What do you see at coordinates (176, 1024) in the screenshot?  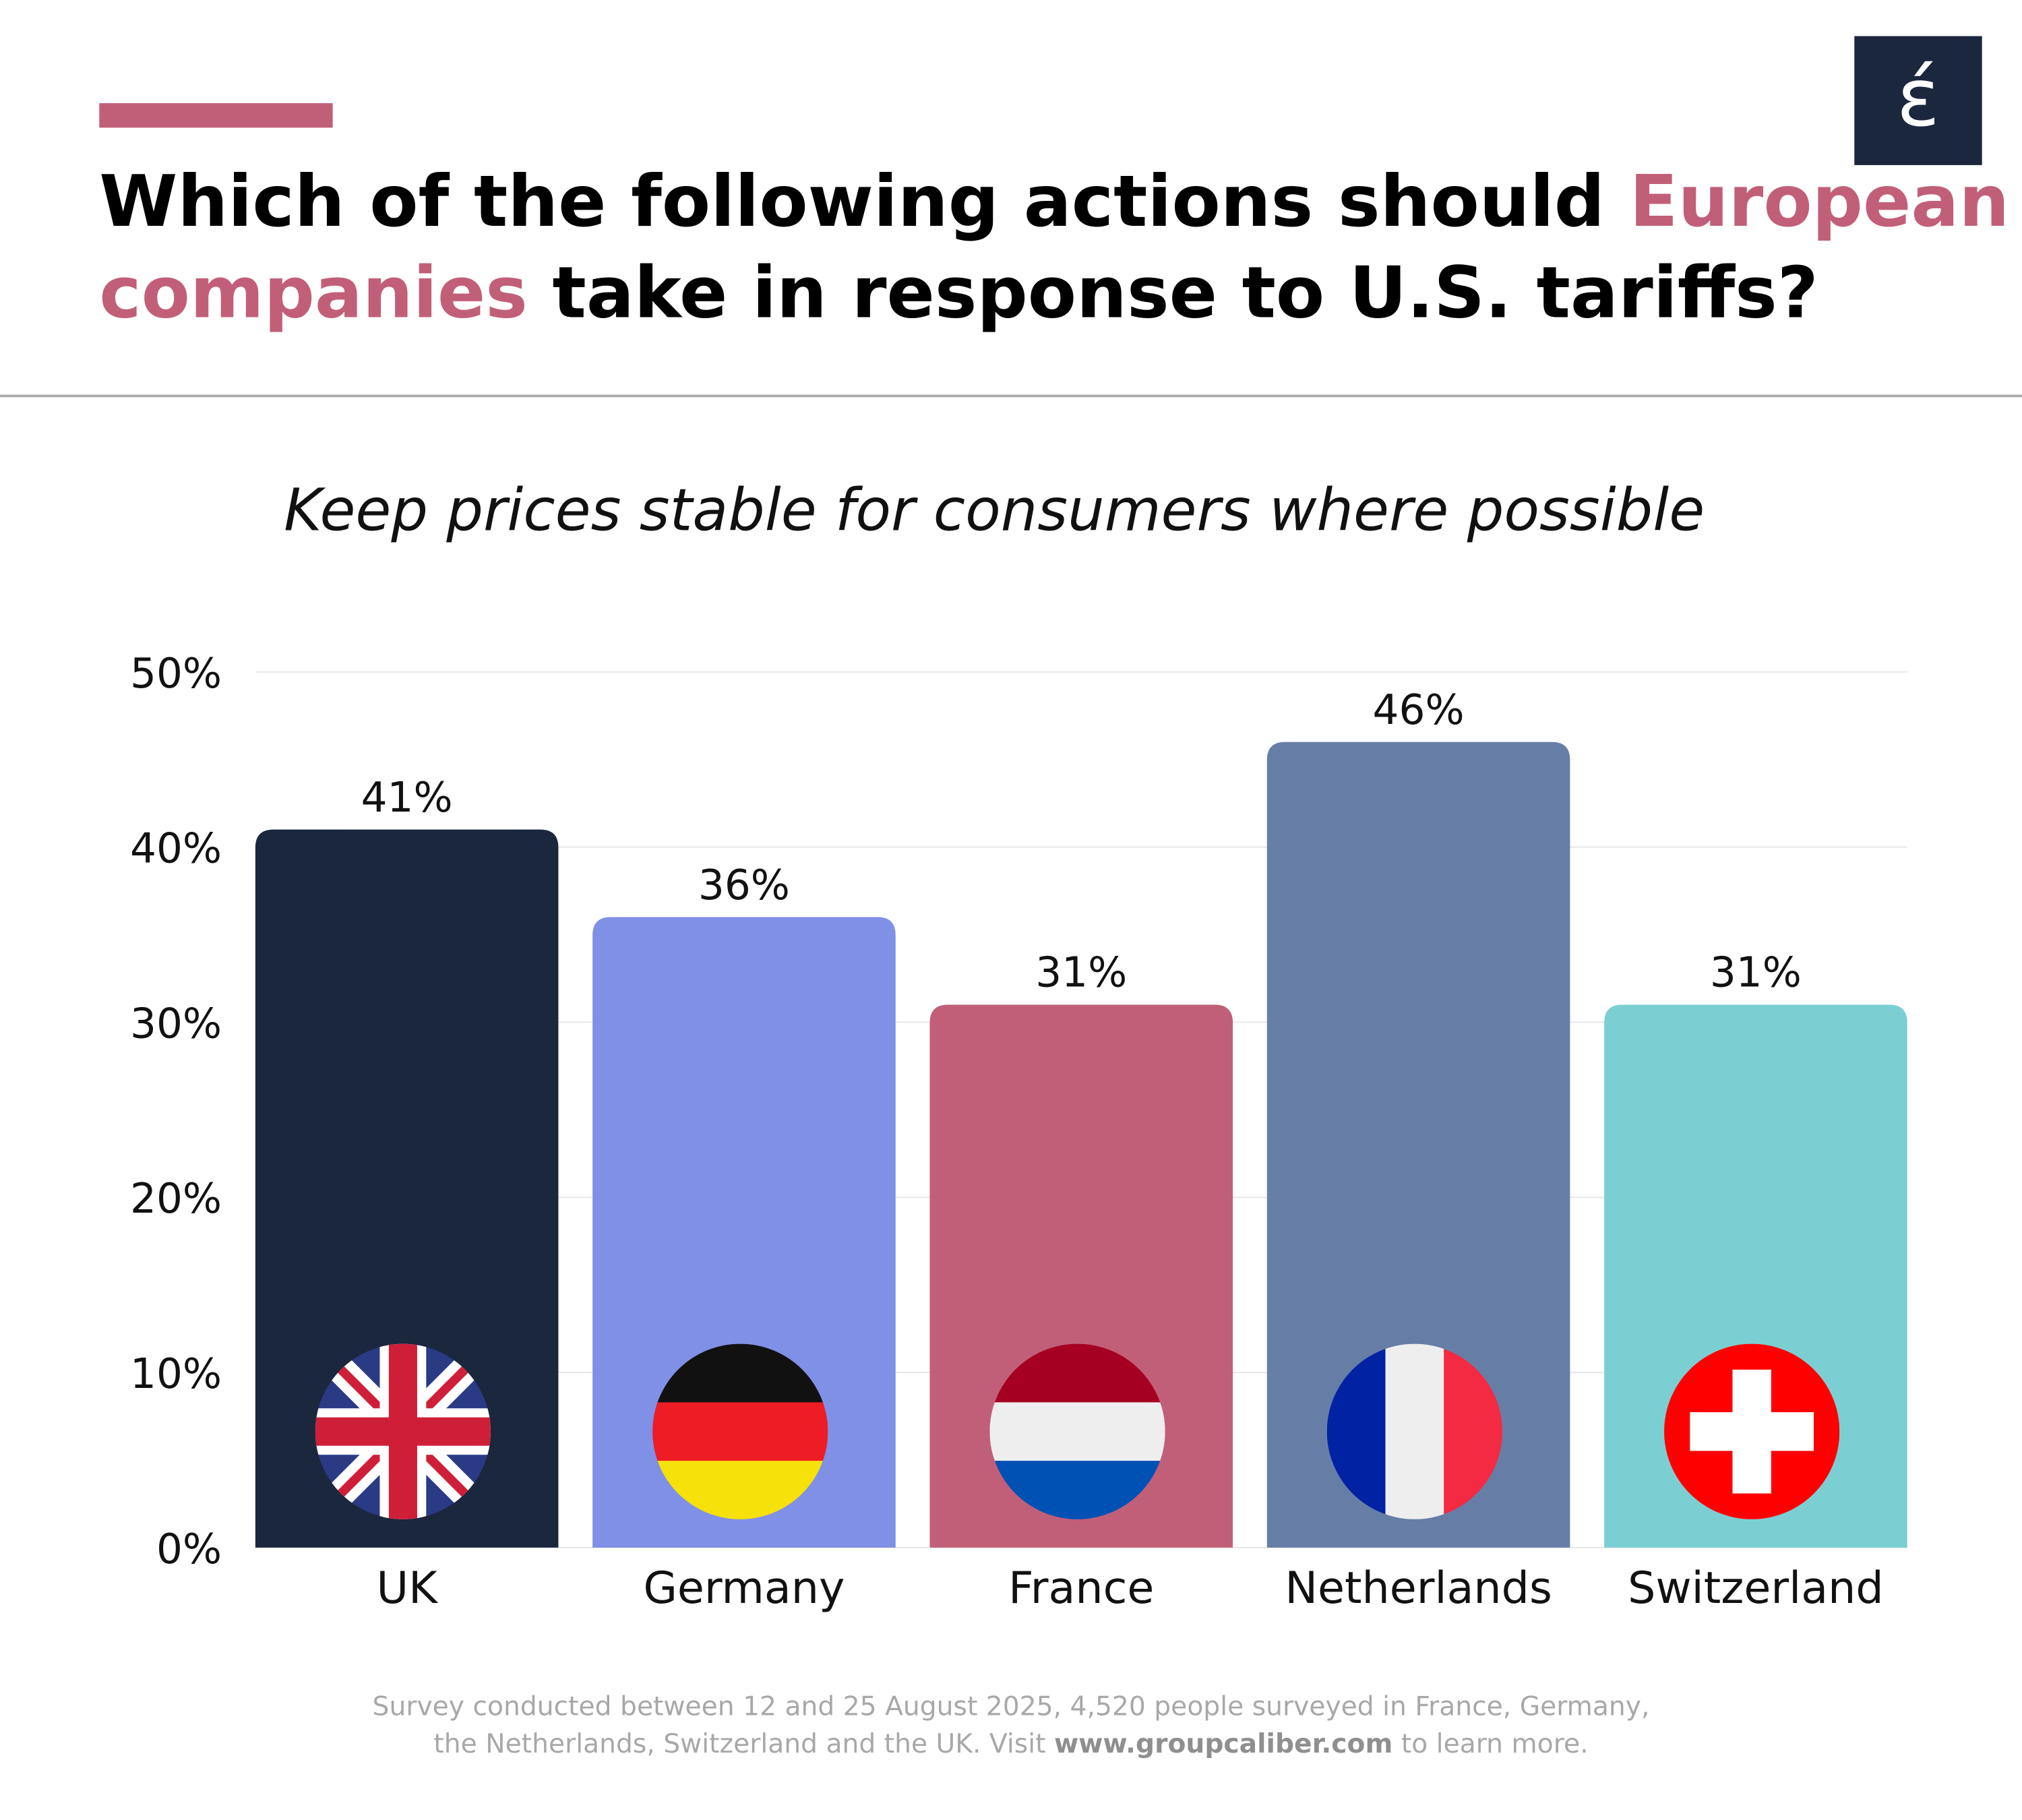 I see `y-tick-label: 30%` at bounding box center [176, 1024].